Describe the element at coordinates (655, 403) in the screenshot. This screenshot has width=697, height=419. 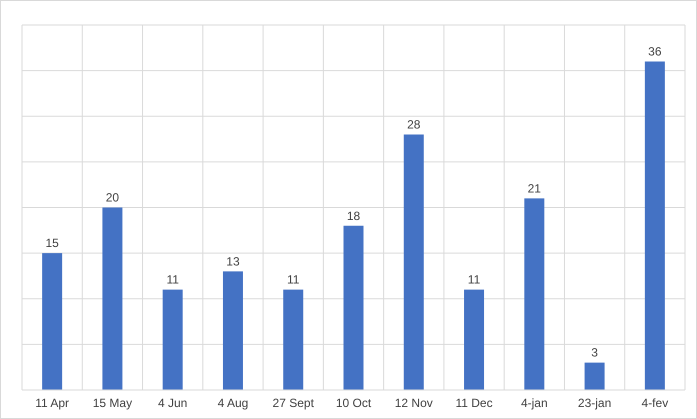
I see `x-tick-label: 4-fev` at that location.